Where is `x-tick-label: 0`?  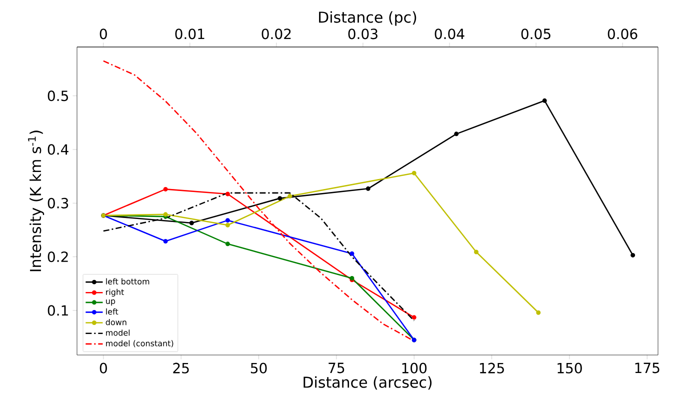 x-tick-label: 0 is located at coordinates (103, 368).